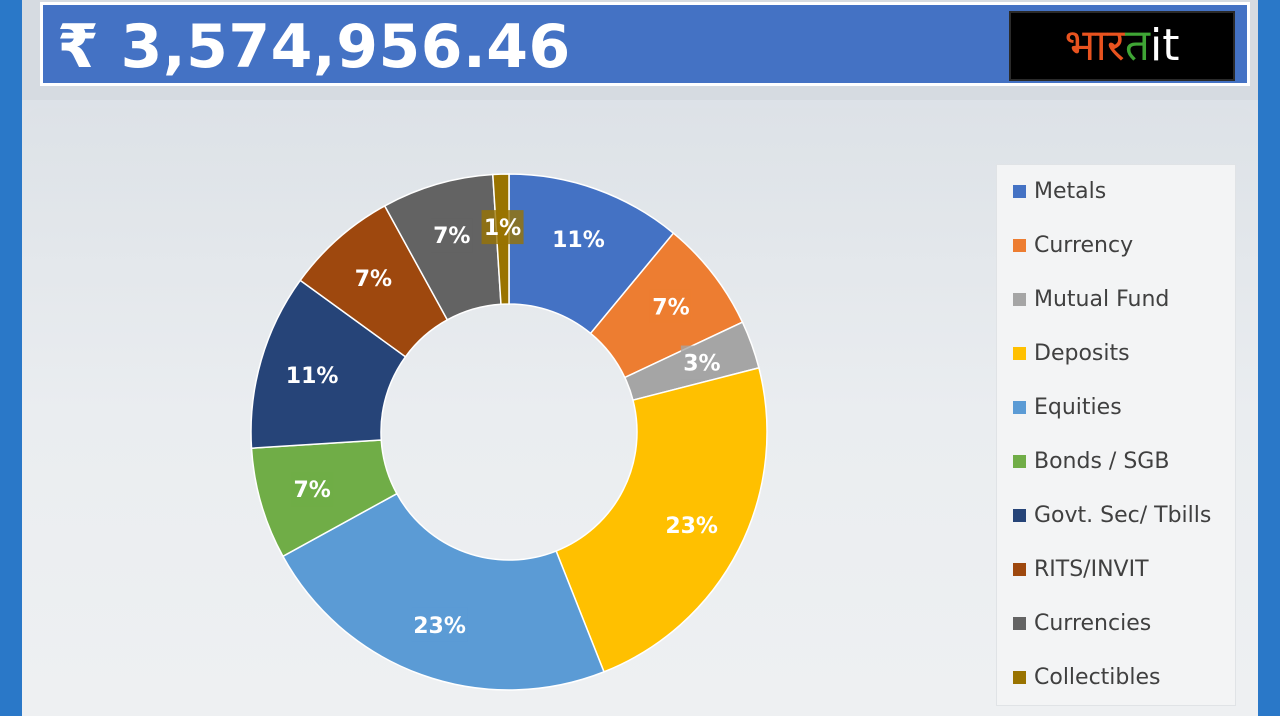 The image size is (1280, 716). I want to click on logo-text-part3: it, so click(1164, 45).